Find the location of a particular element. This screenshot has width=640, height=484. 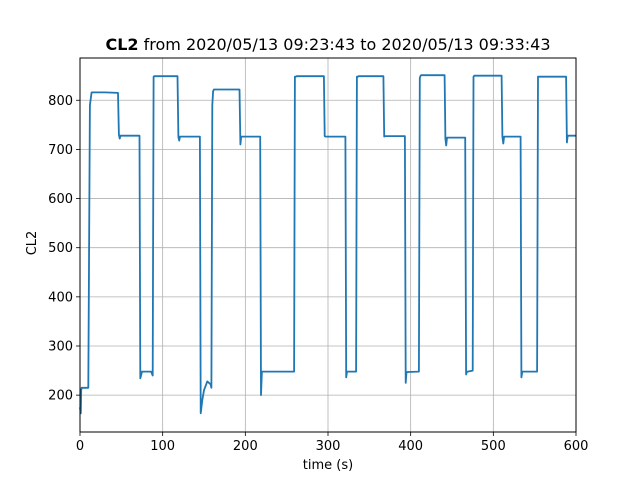

y-tick-label: 200 is located at coordinates (60, 396).